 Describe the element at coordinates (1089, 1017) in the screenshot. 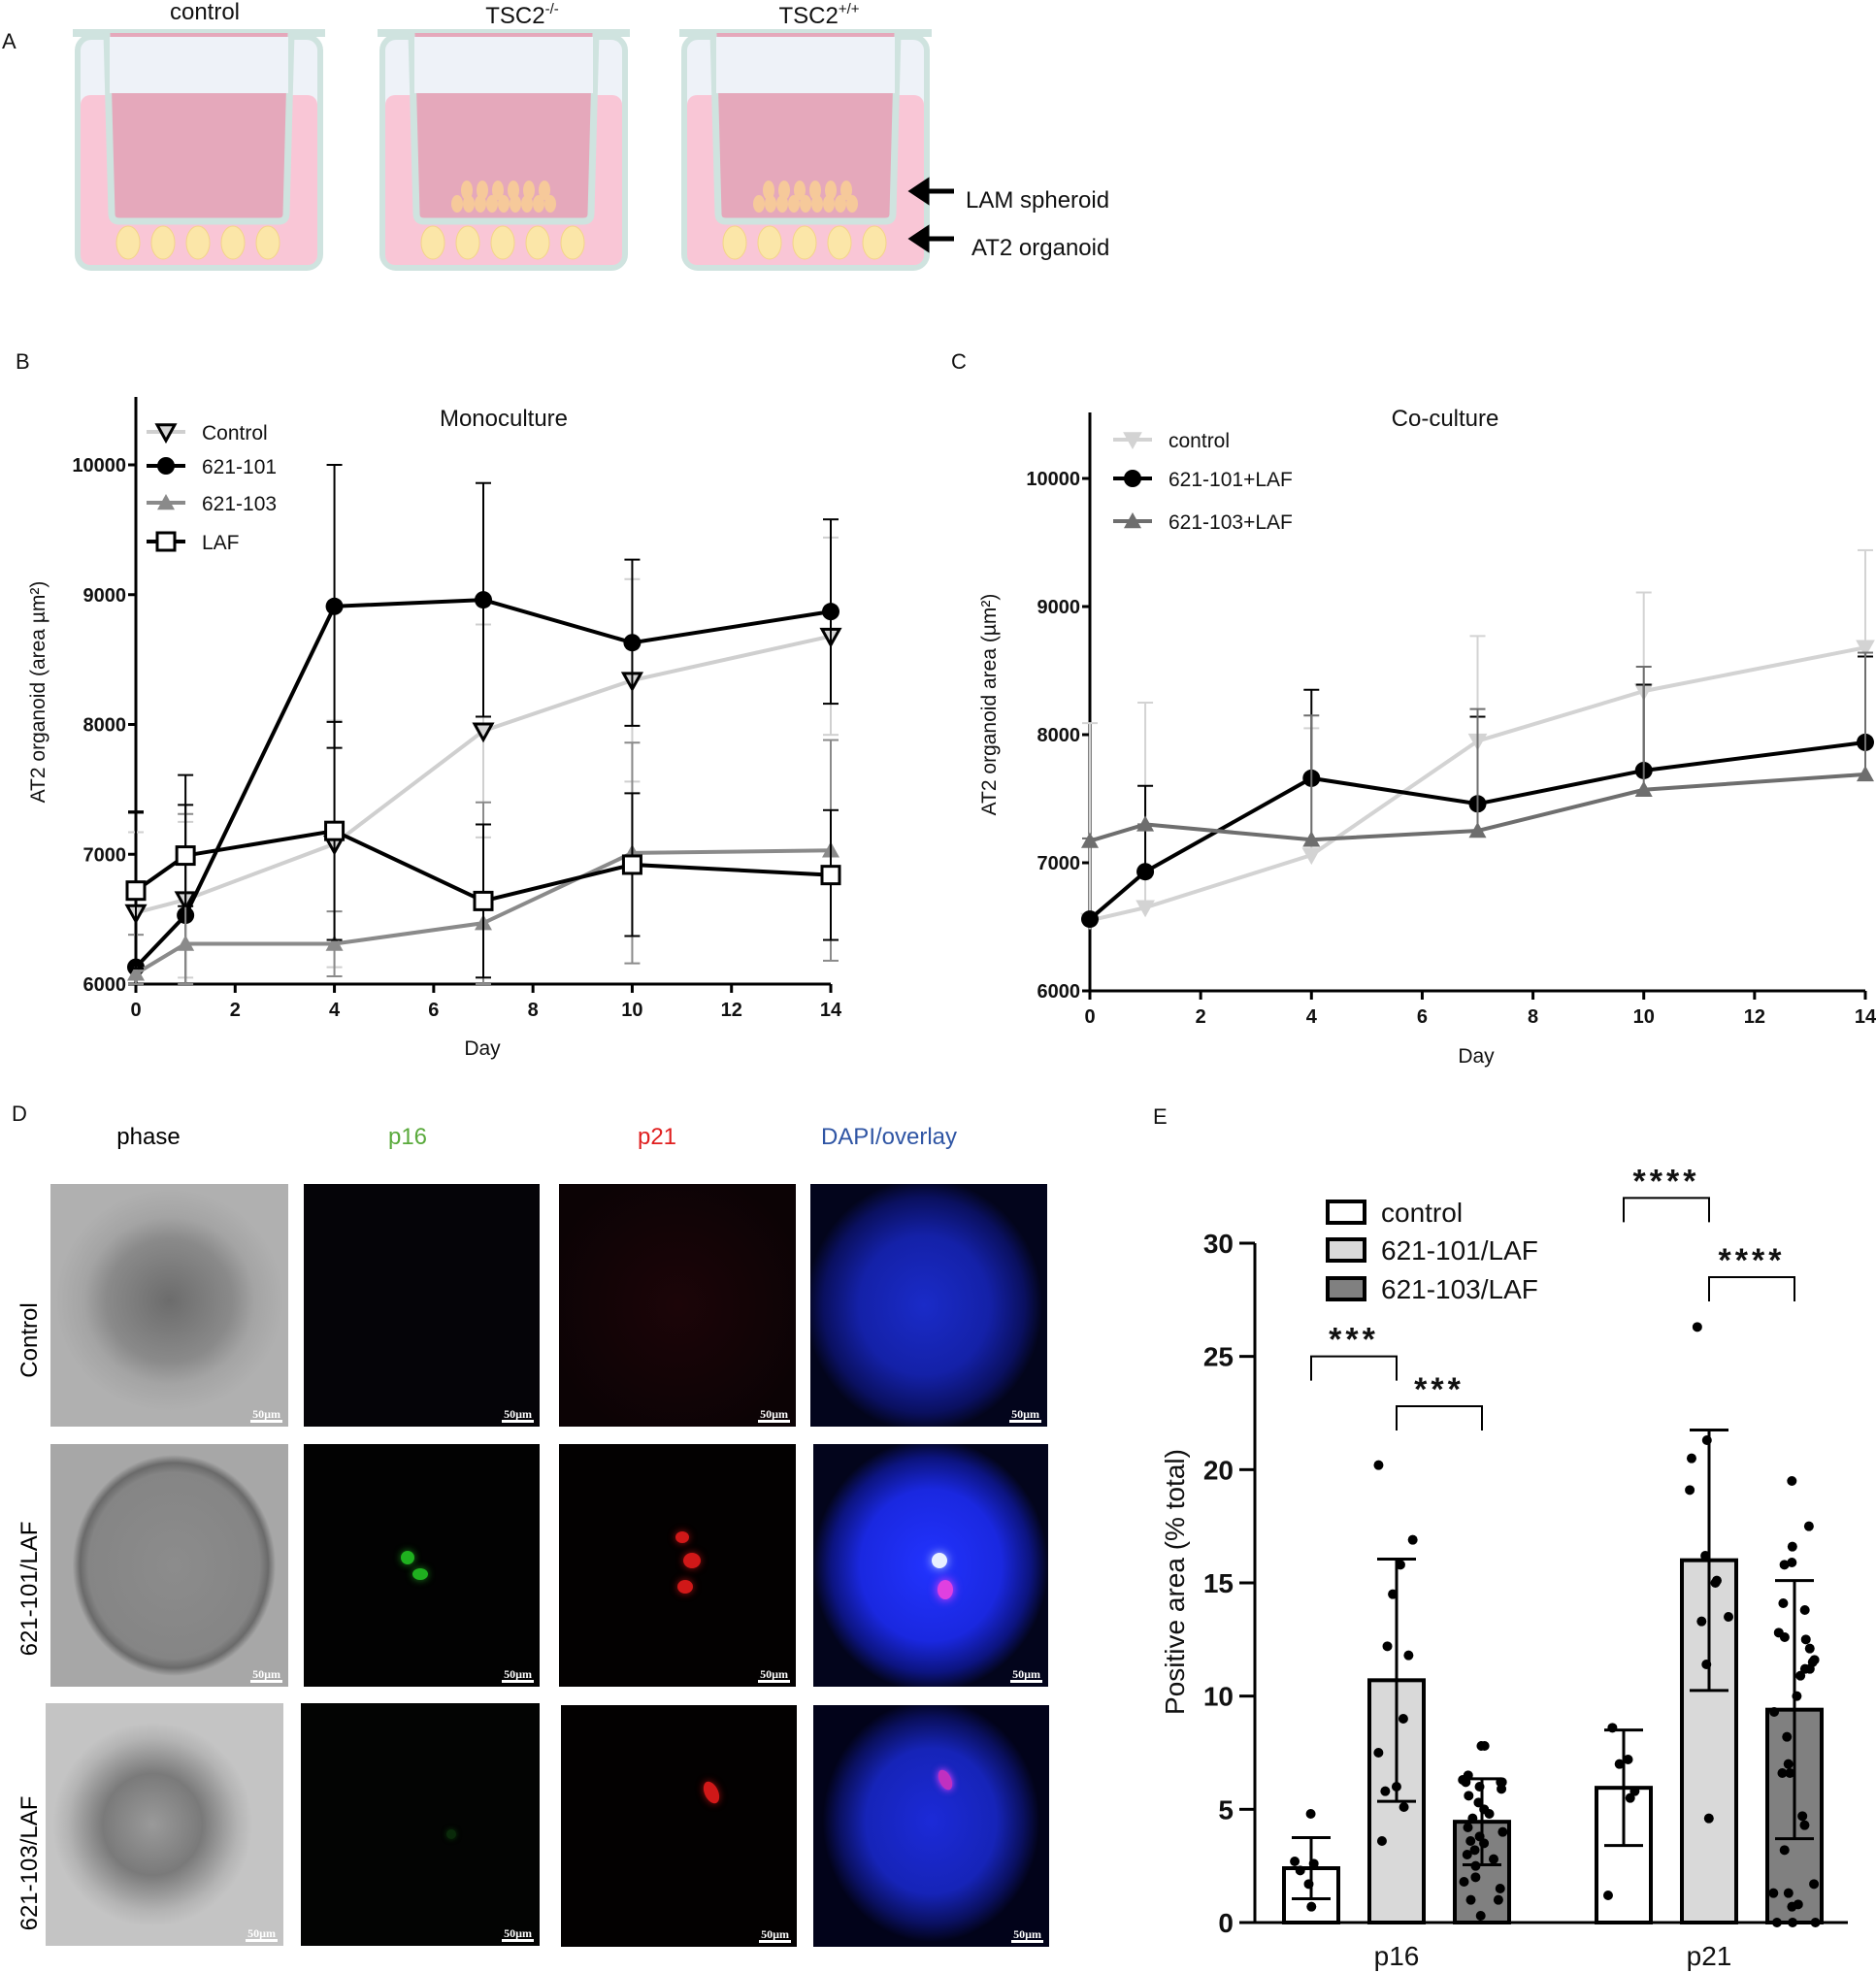

I see `x-tick-label: 0` at that location.